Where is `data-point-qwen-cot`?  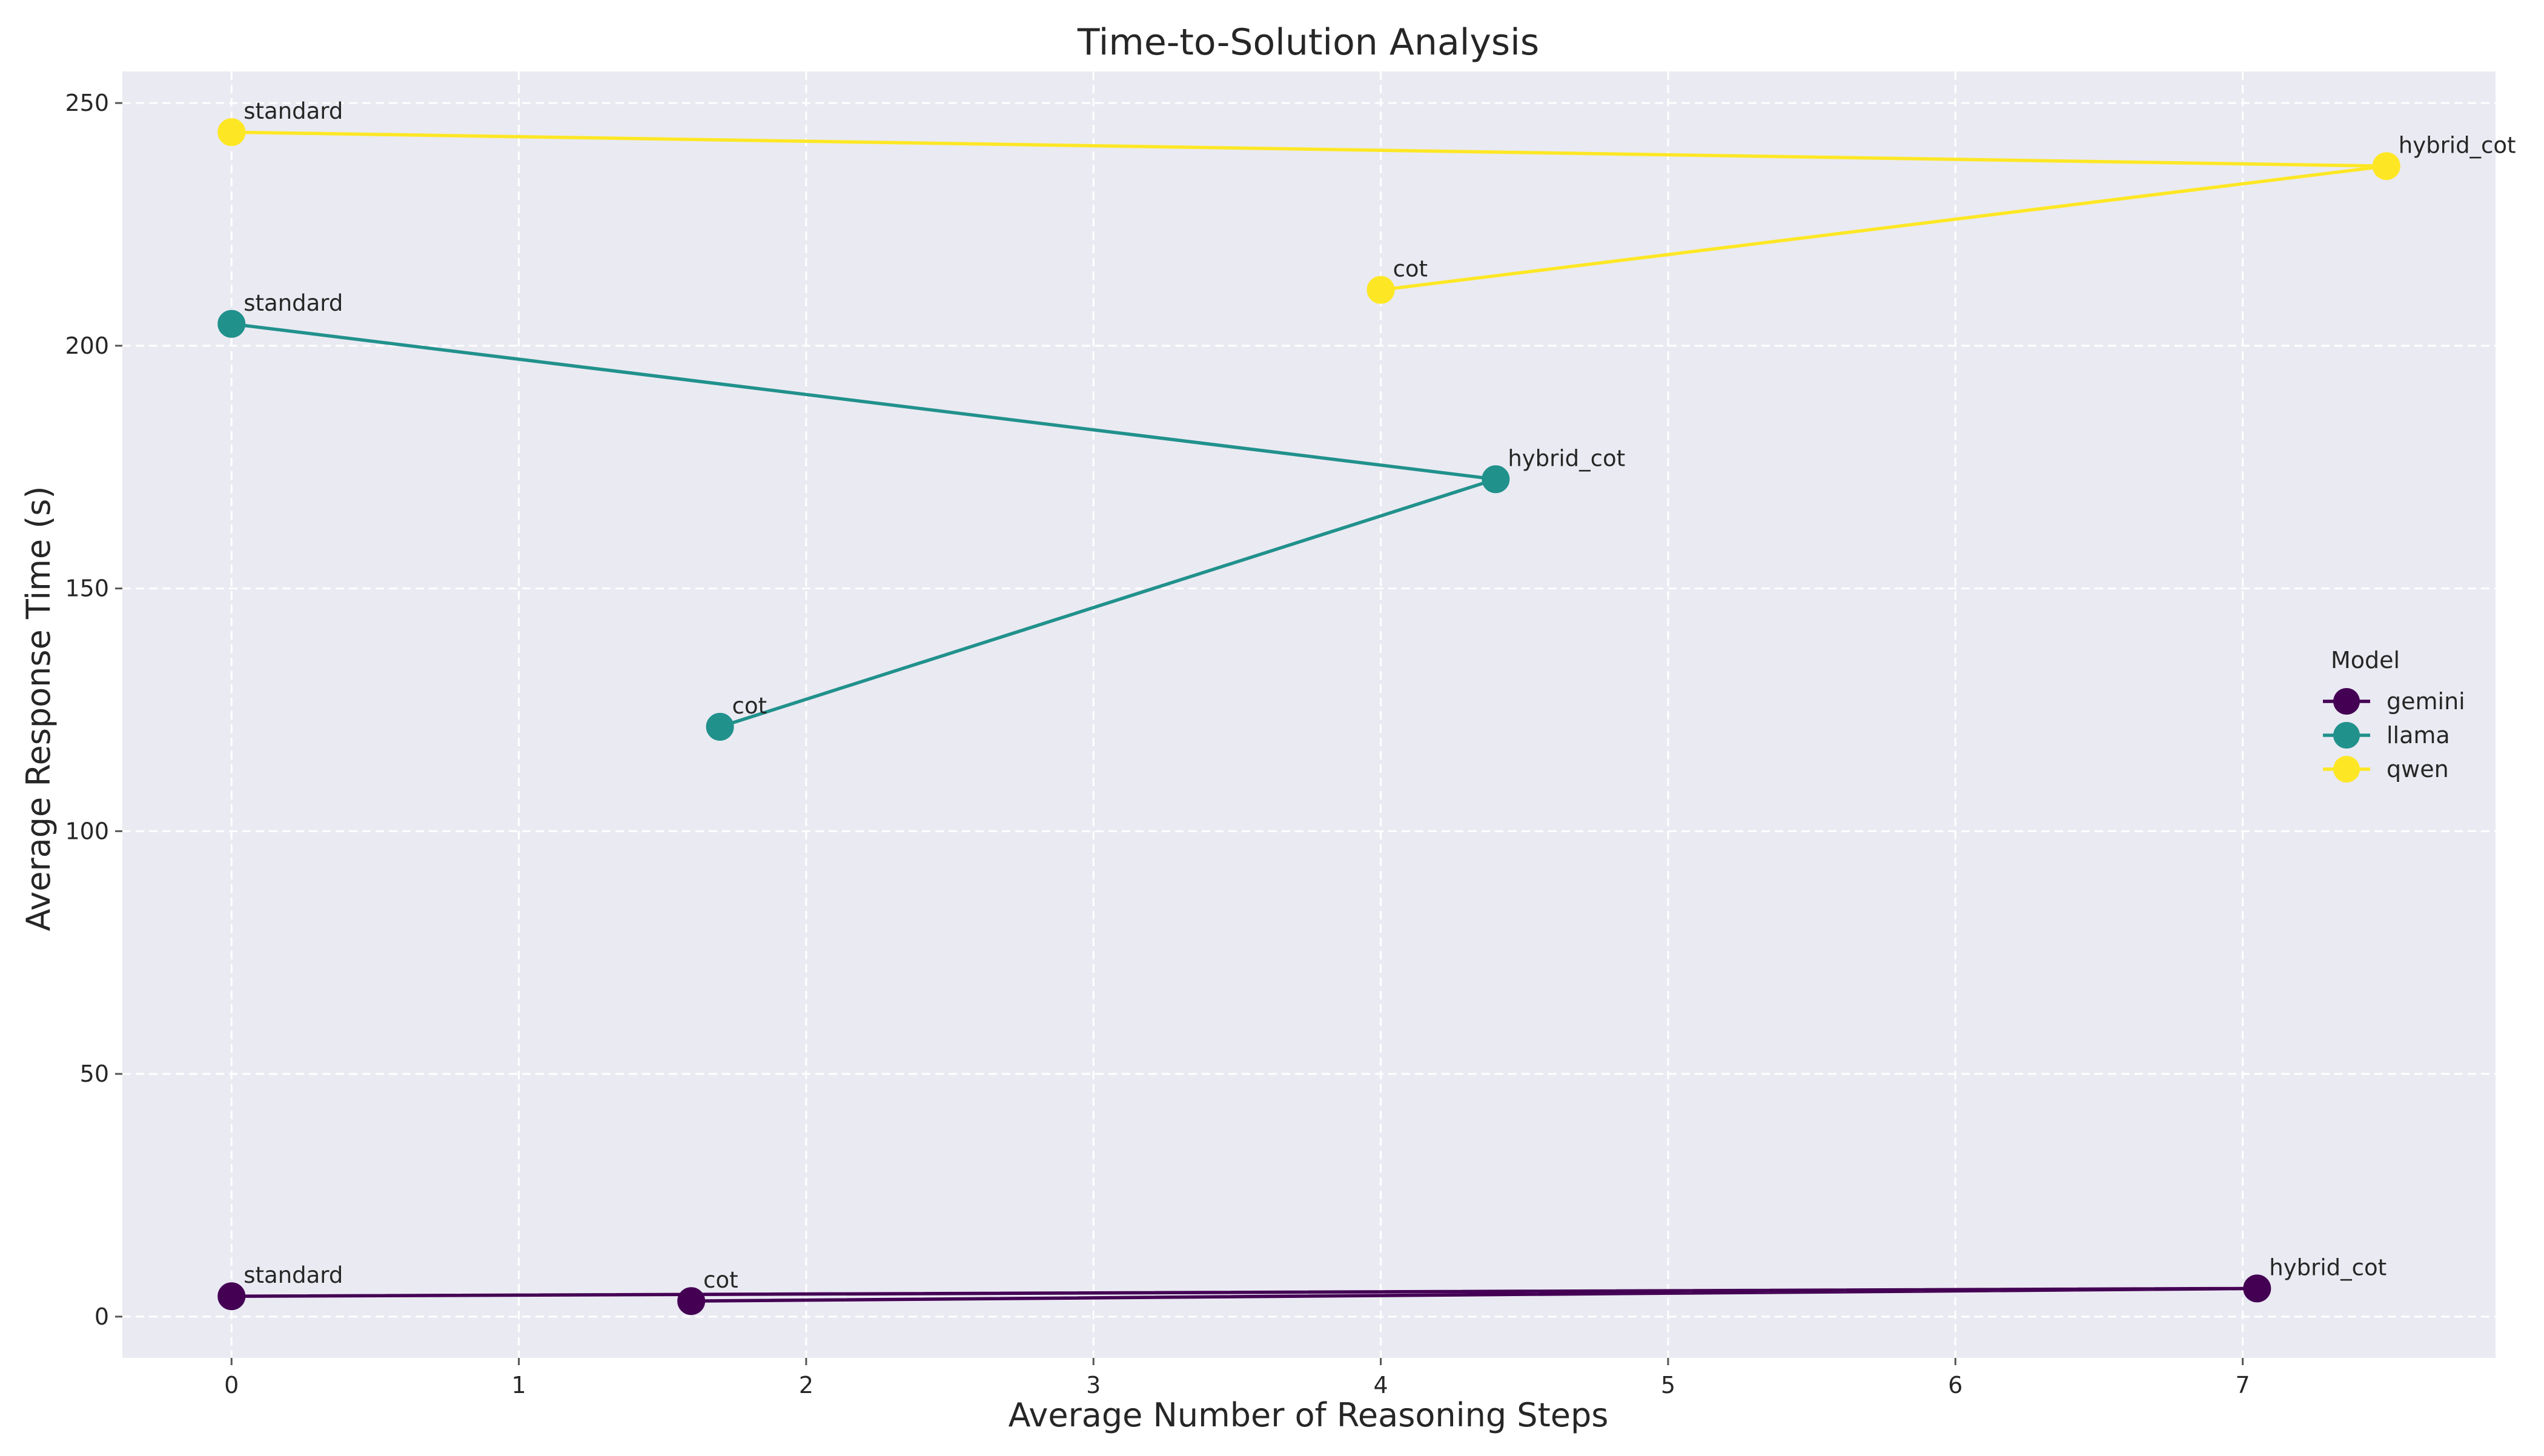
data-point-qwen-cot is located at coordinates (1381, 290).